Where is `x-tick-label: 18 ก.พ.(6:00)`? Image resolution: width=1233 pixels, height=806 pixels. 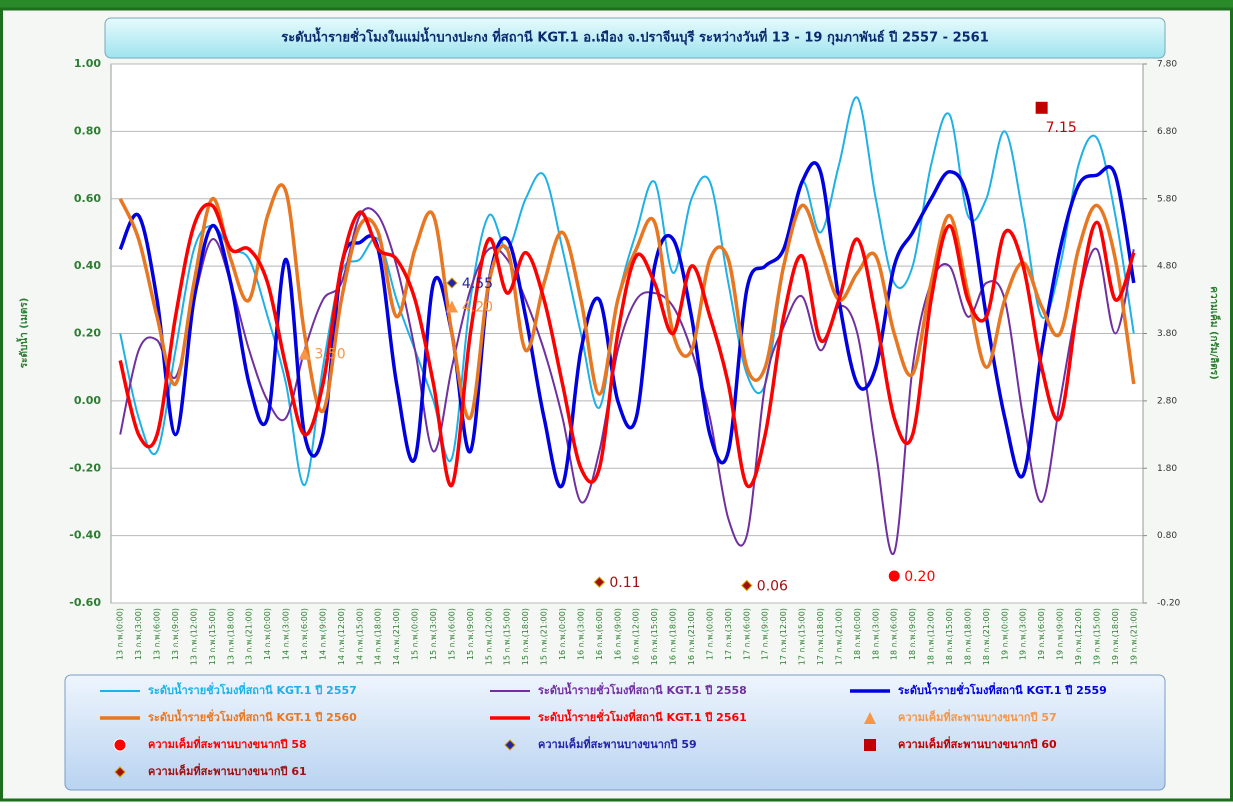 x-tick-label: 18 ก.พ.(6:00) is located at coordinates (894, 634).